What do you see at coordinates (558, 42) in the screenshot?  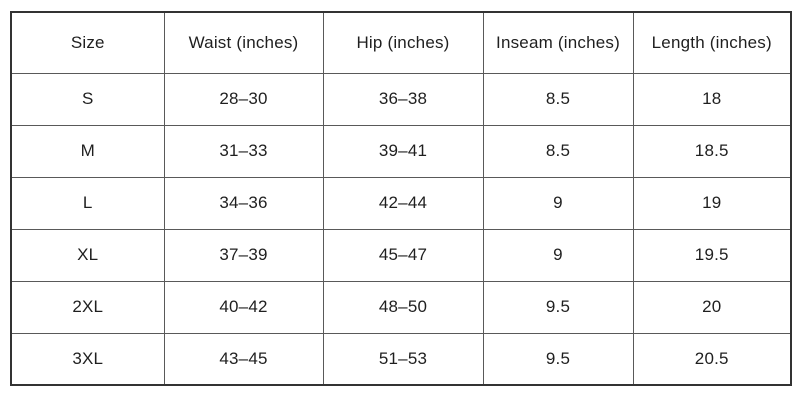 I see `col-header-inseam: Inseam (inches)` at bounding box center [558, 42].